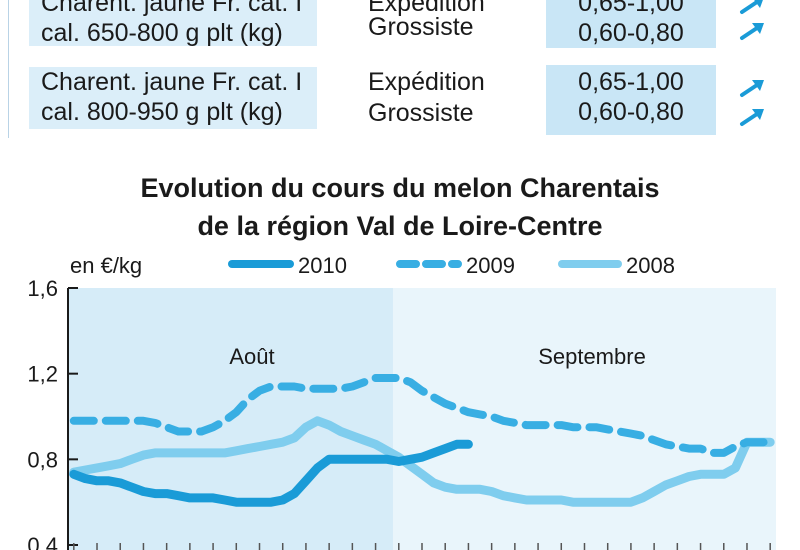 The height and width of the screenshot is (550, 800). I want to click on legend-label-2008: 2008, so click(650, 265).